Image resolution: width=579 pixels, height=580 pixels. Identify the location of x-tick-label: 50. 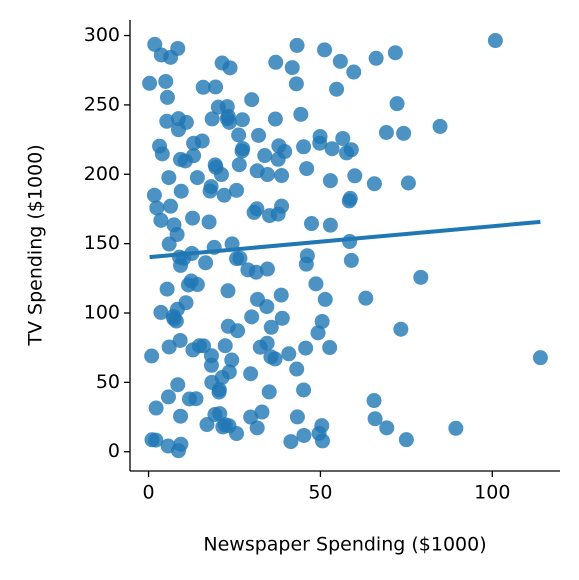
(320, 493).